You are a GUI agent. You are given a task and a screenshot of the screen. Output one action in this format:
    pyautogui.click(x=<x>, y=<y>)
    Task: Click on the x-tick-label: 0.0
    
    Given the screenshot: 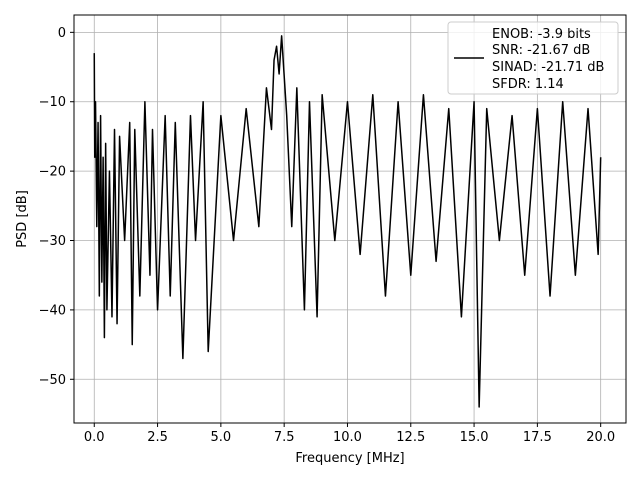 What is the action you would take?
    pyautogui.click(x=94, y=437)
    